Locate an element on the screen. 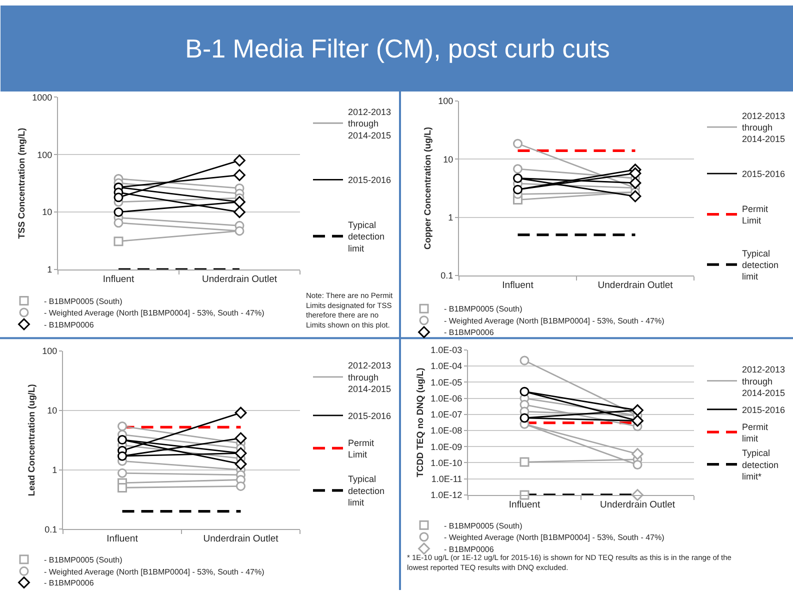 The height and width of the screenshot is (597, 793). y-tick-label: 1.0E-07 is located at coordinates (446, 415).